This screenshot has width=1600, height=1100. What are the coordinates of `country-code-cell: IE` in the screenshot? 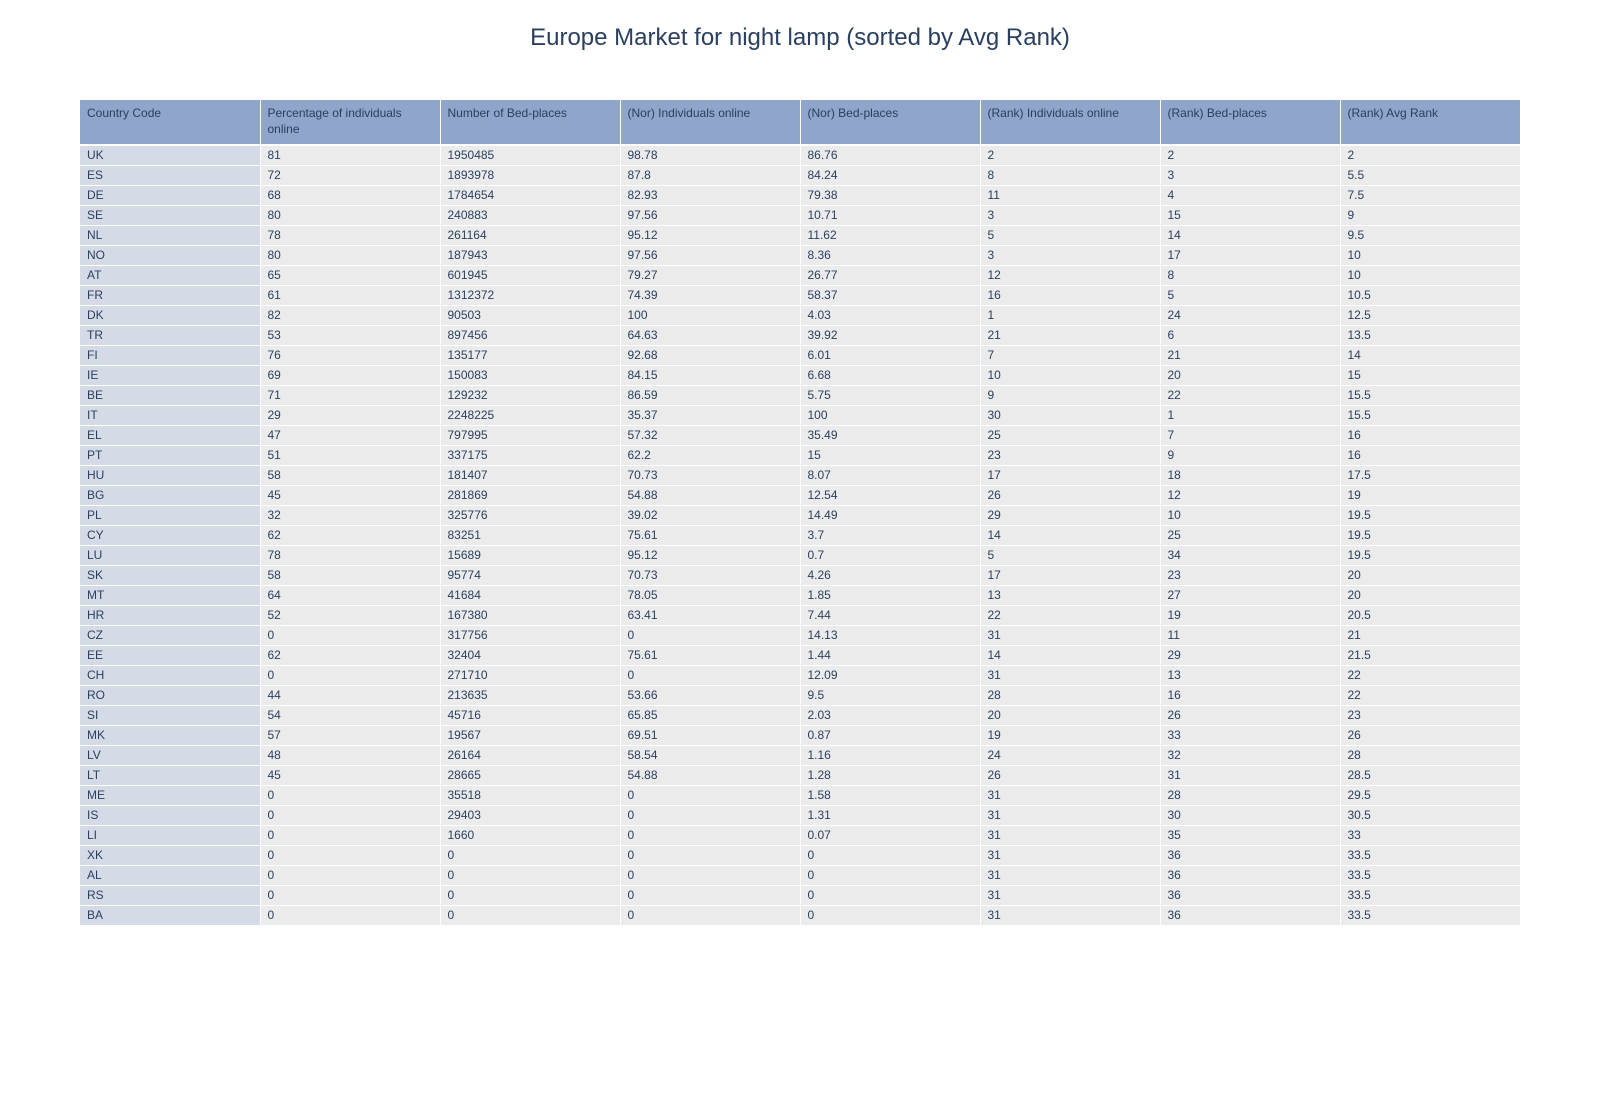 It's located at (170, 375).